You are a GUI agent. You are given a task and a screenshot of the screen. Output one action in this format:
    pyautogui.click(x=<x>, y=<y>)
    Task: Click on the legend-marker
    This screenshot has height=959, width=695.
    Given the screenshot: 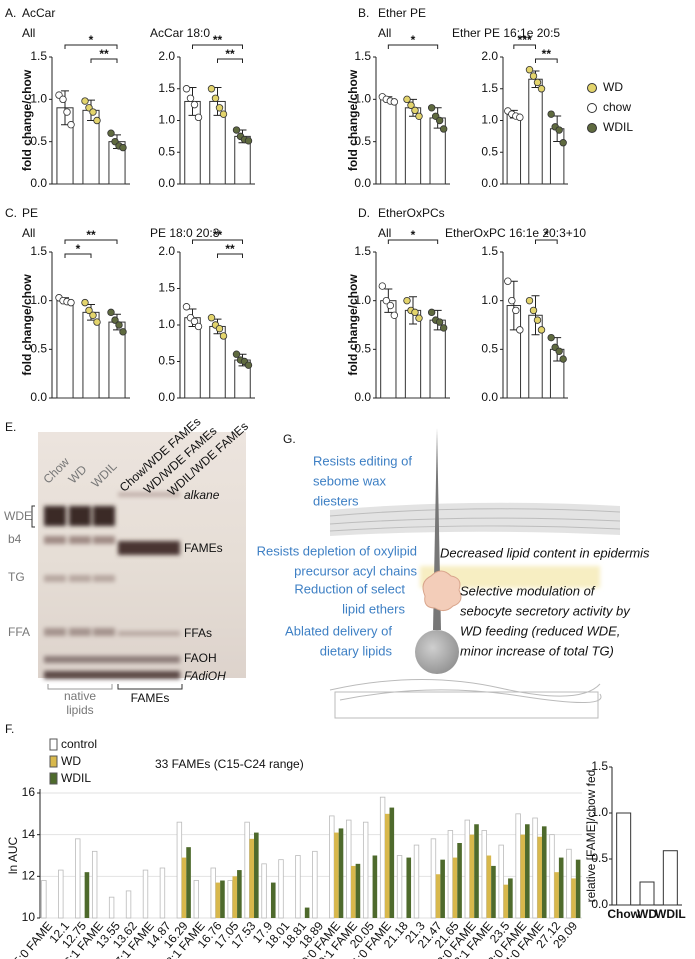 What is the action you would take?
    pyautogui.click(x=53, y=761)
    